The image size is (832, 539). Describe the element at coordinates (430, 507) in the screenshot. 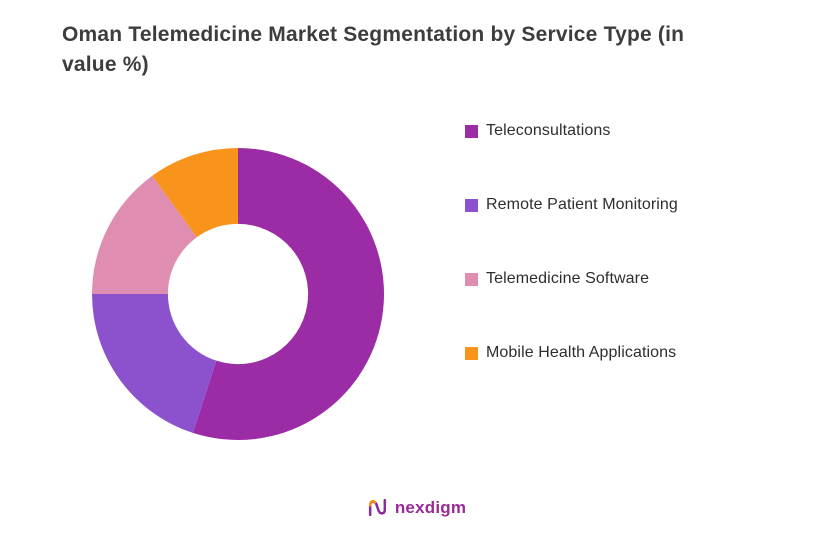

I see `brand-name: nexdigm` at that location.